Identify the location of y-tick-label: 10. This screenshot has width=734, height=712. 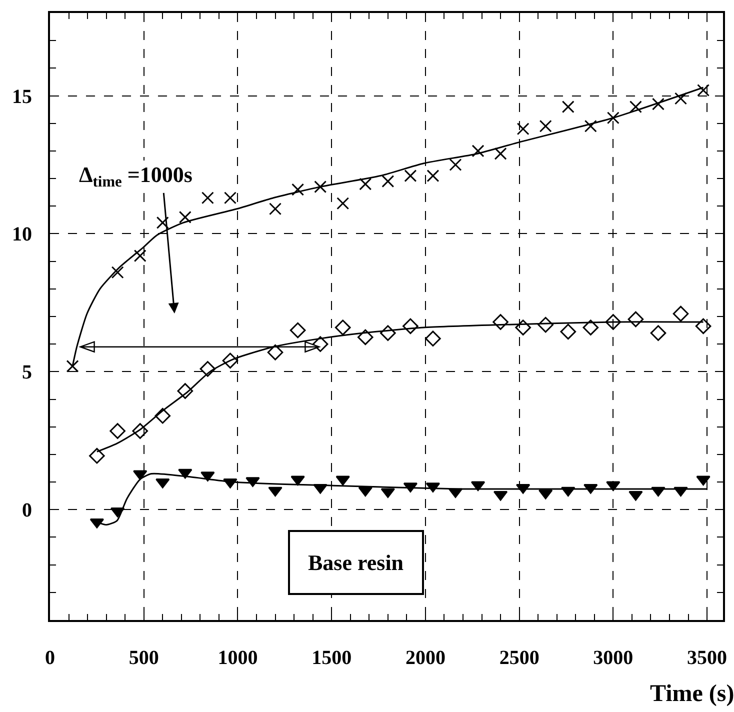
(22, 235).